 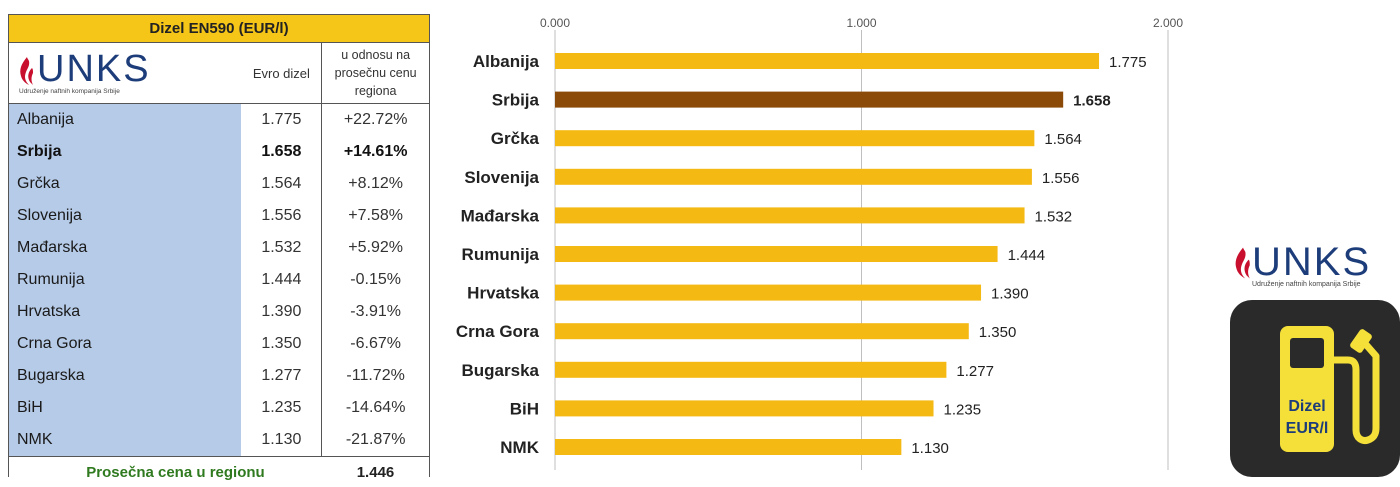 I want to click on table-row: NMK 1.130 -21.87%, so click(x=219, y=440).